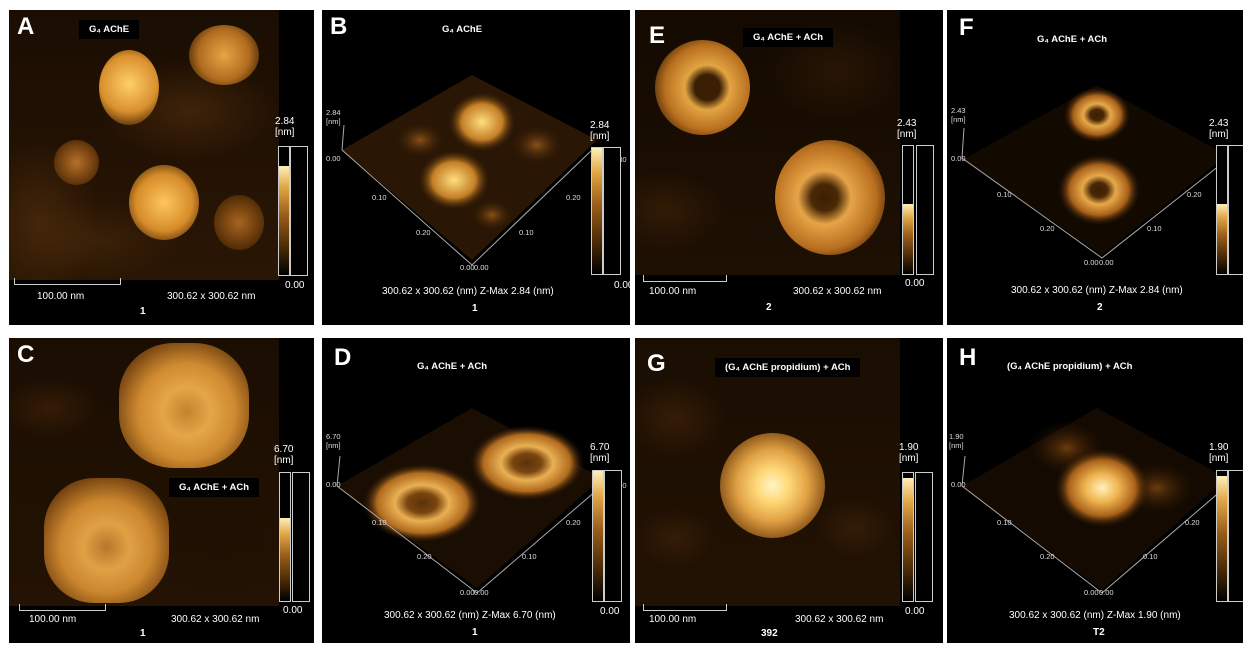  Describe the element at coordinates (1095, 615) in the screenshot. I see `image-size-label: 300.62 x 300.62 (nm) Z-Max 1.90 (nm)` at that location.